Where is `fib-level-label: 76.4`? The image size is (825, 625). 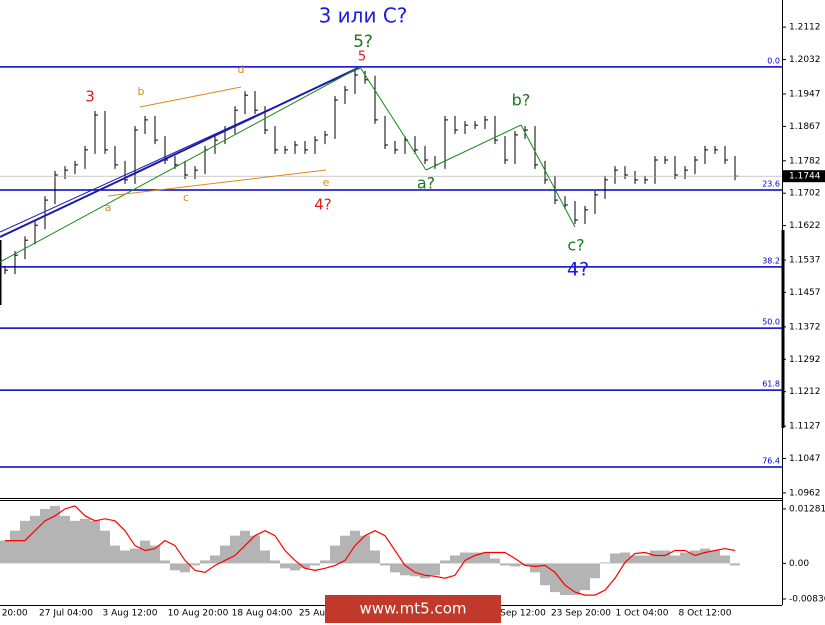
fib-level-label: 76.4 is located at coordinates (771, 461).